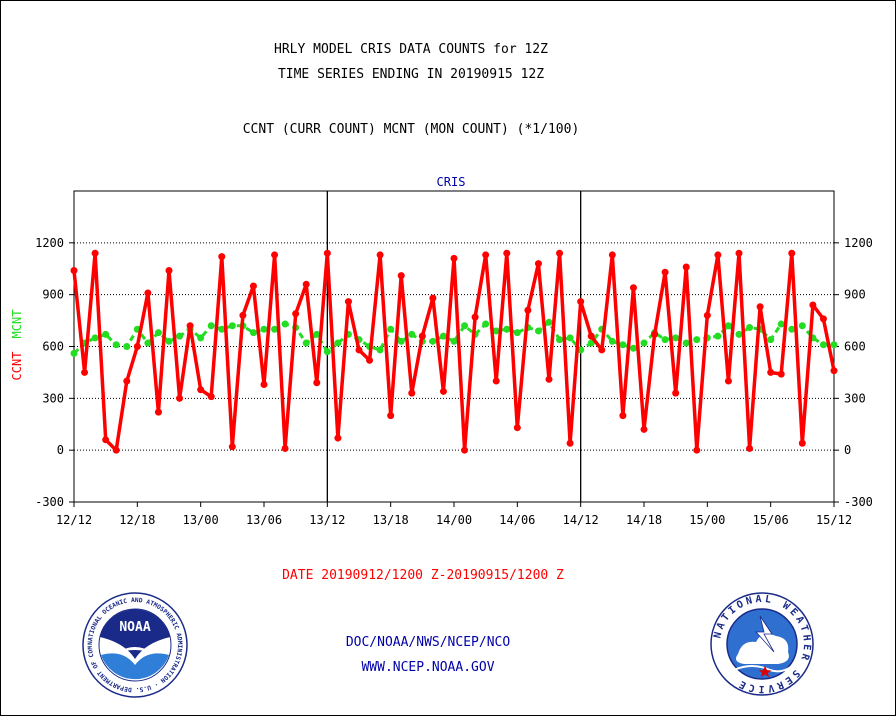  What do you see at coordinates (855, 347) in the screenshot?
I see `y-tick-label-right: 600` at bounding box center [855, 347].